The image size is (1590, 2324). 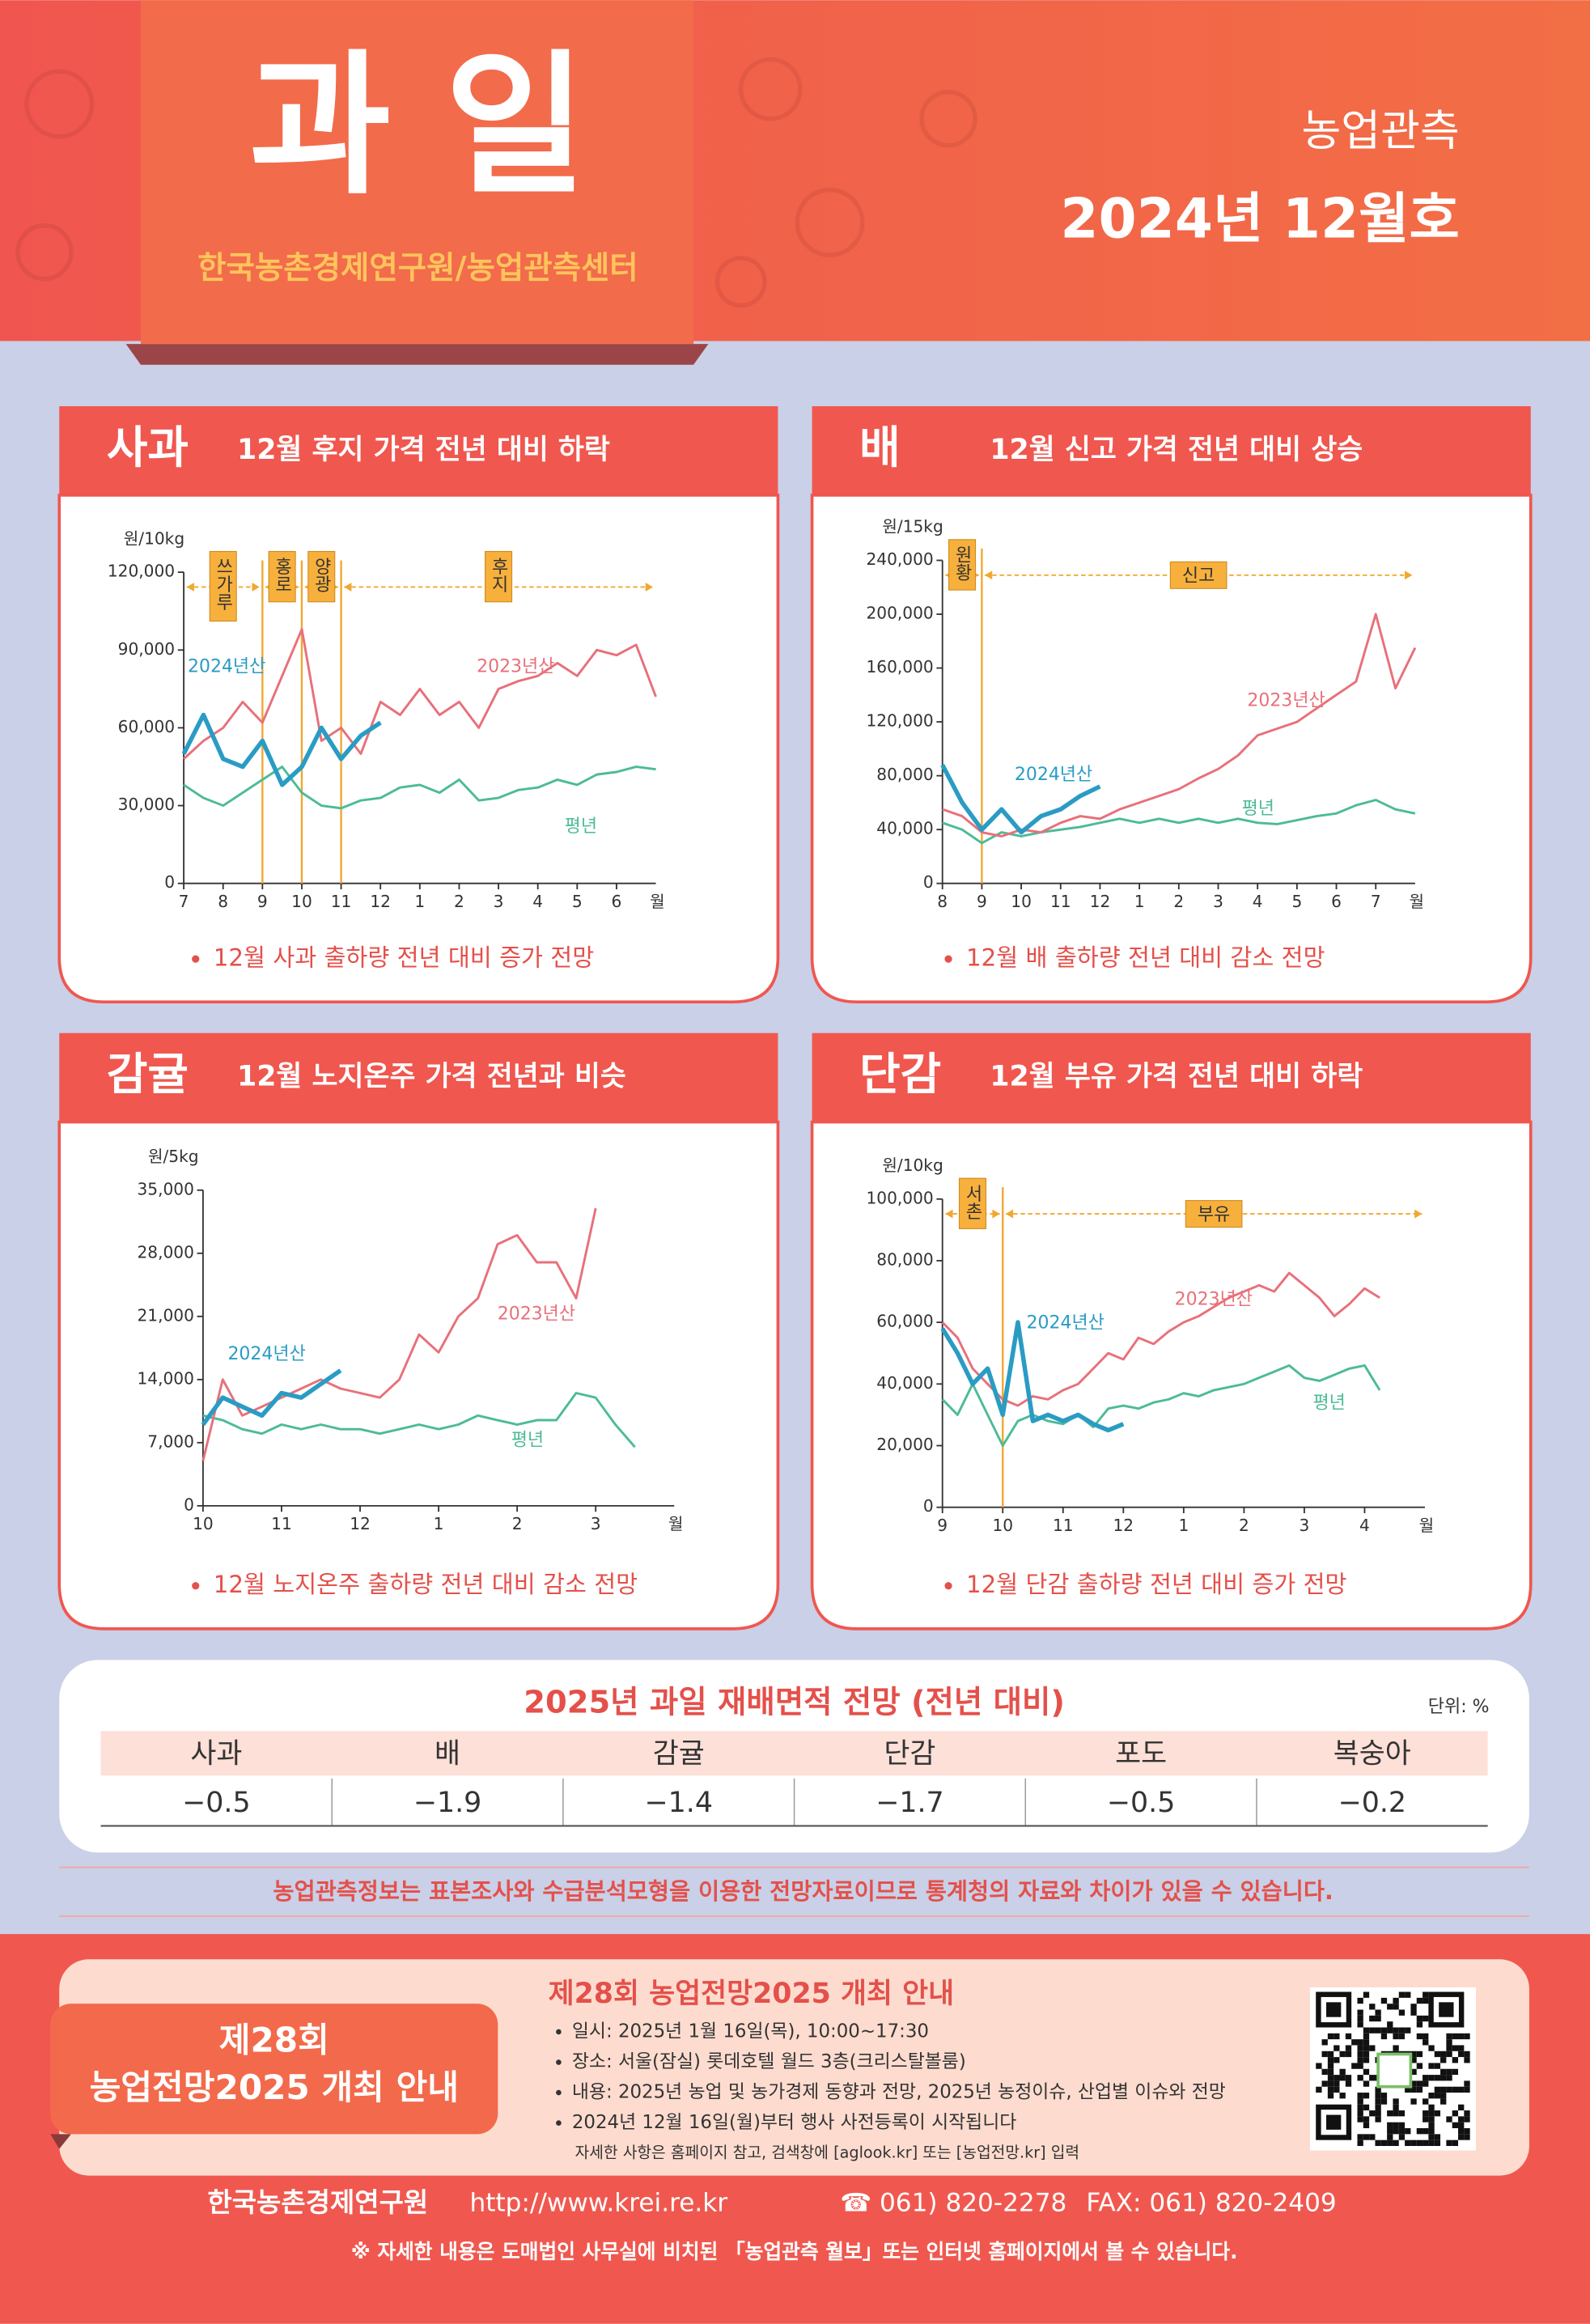 What do you see at coordinates (223, 902) in the screenshot?
I see `x-tick-label: 8` at bounding box center [223, 902].